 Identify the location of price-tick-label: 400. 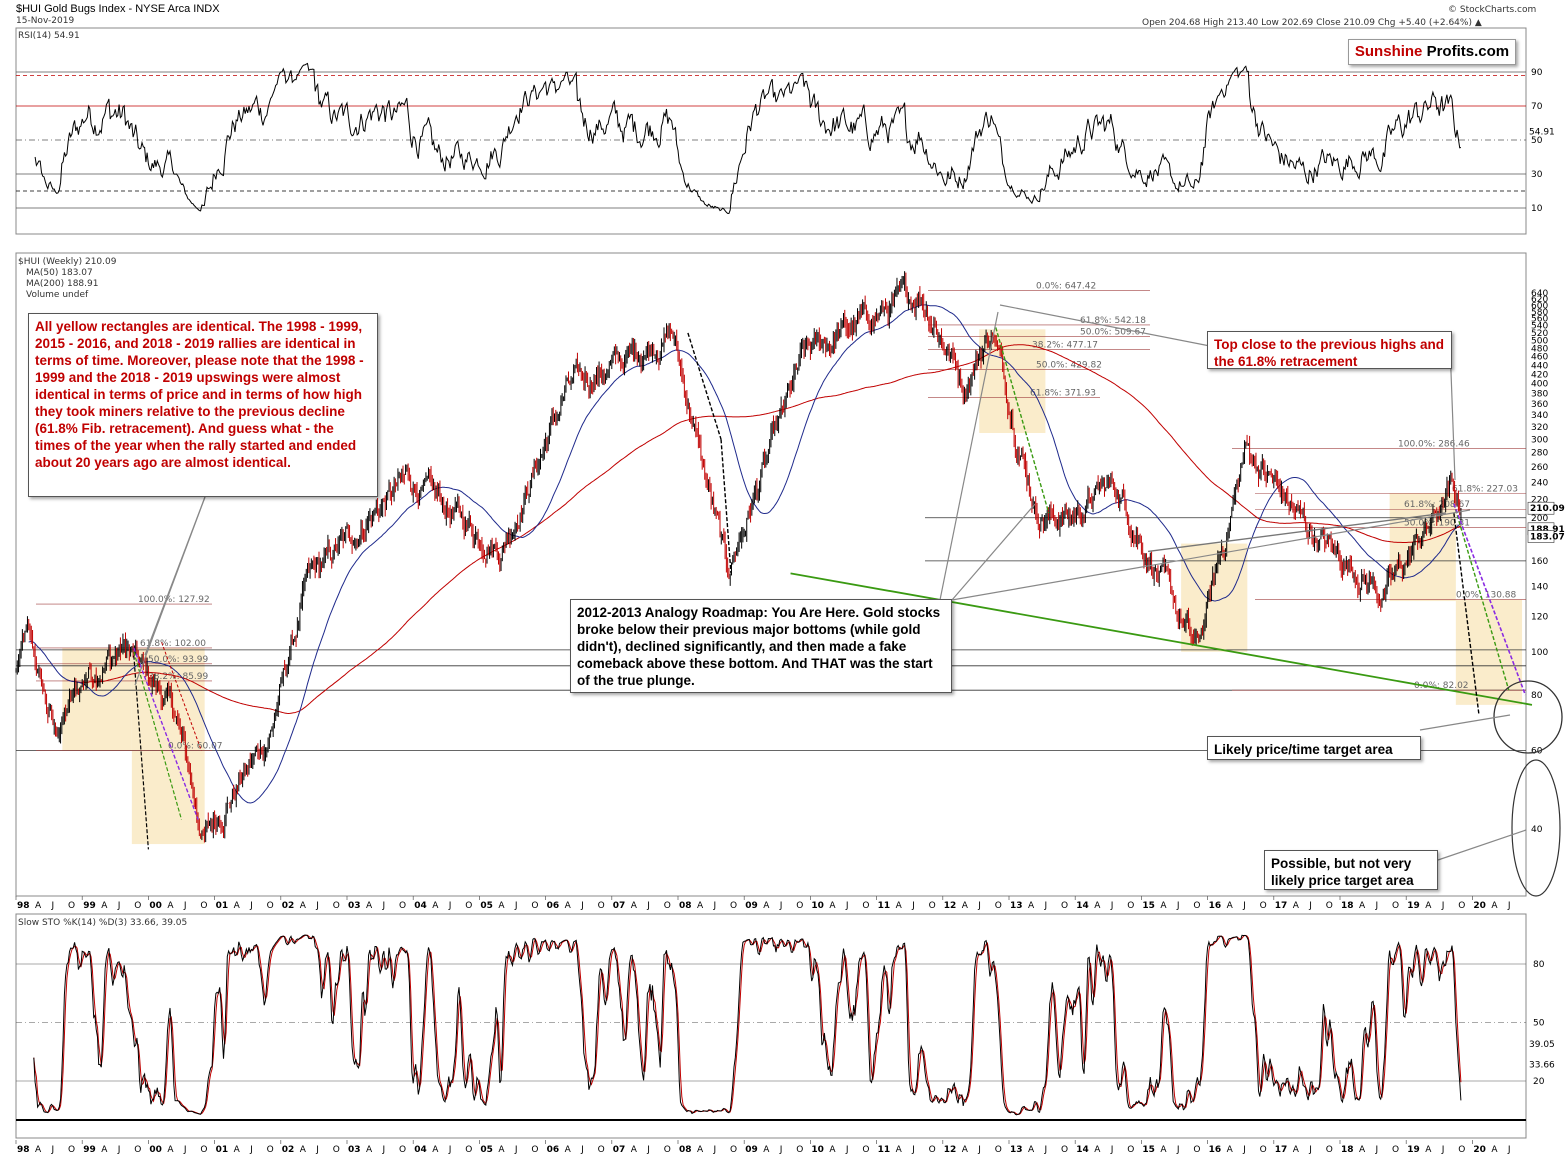
(1539, 385).